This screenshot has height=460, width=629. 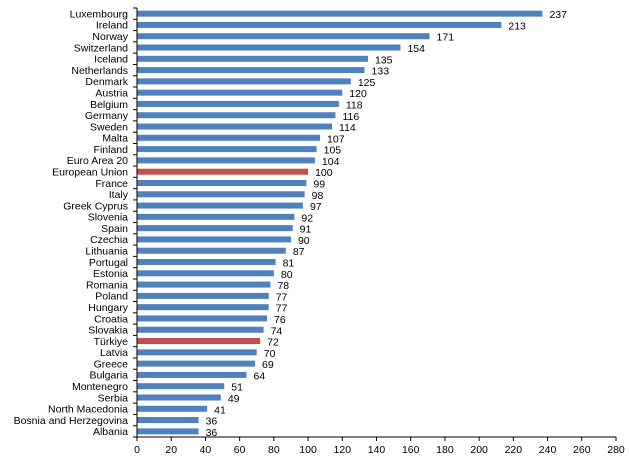 What do you see at coordinates (110, 37) in the screenshot?
I see `category-label: Norway` at bounding box center [110, 37].